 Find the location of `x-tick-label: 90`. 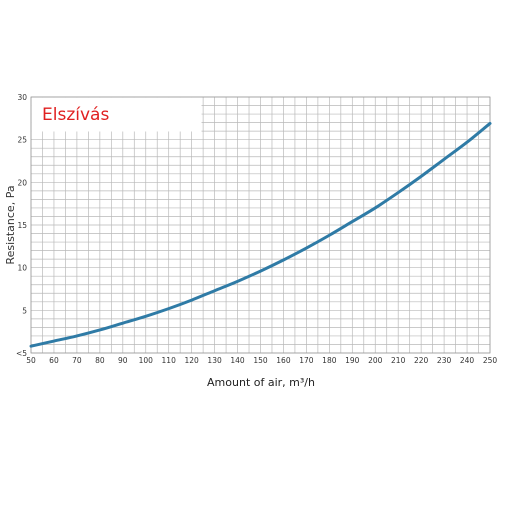

x-tick-label: 90 is located at coordinates (123, 360).